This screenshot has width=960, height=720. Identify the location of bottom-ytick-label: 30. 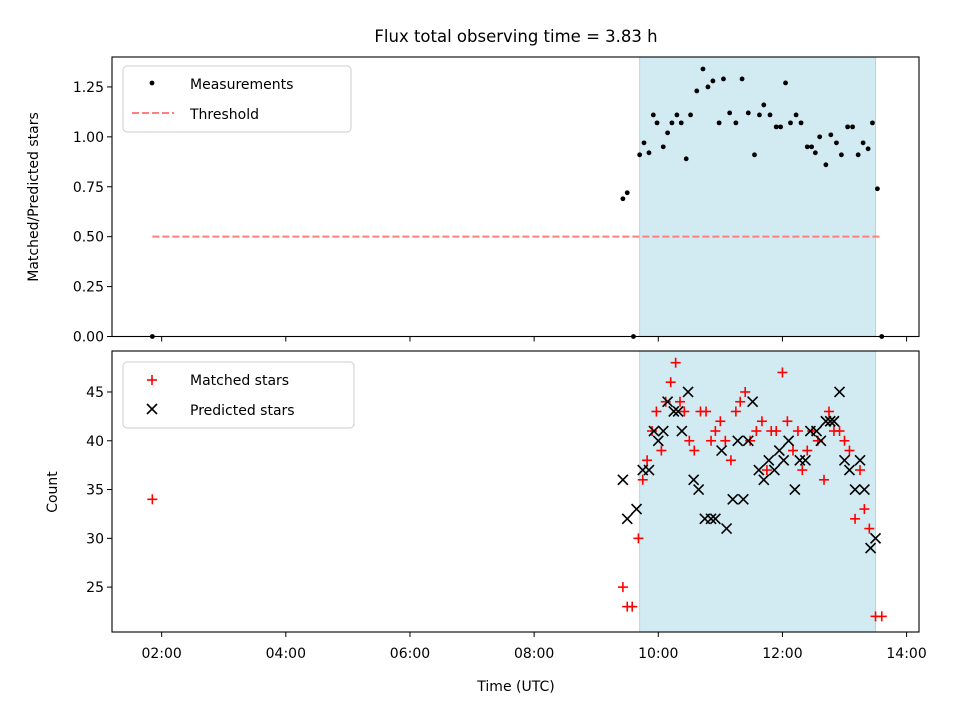
(95, 539).